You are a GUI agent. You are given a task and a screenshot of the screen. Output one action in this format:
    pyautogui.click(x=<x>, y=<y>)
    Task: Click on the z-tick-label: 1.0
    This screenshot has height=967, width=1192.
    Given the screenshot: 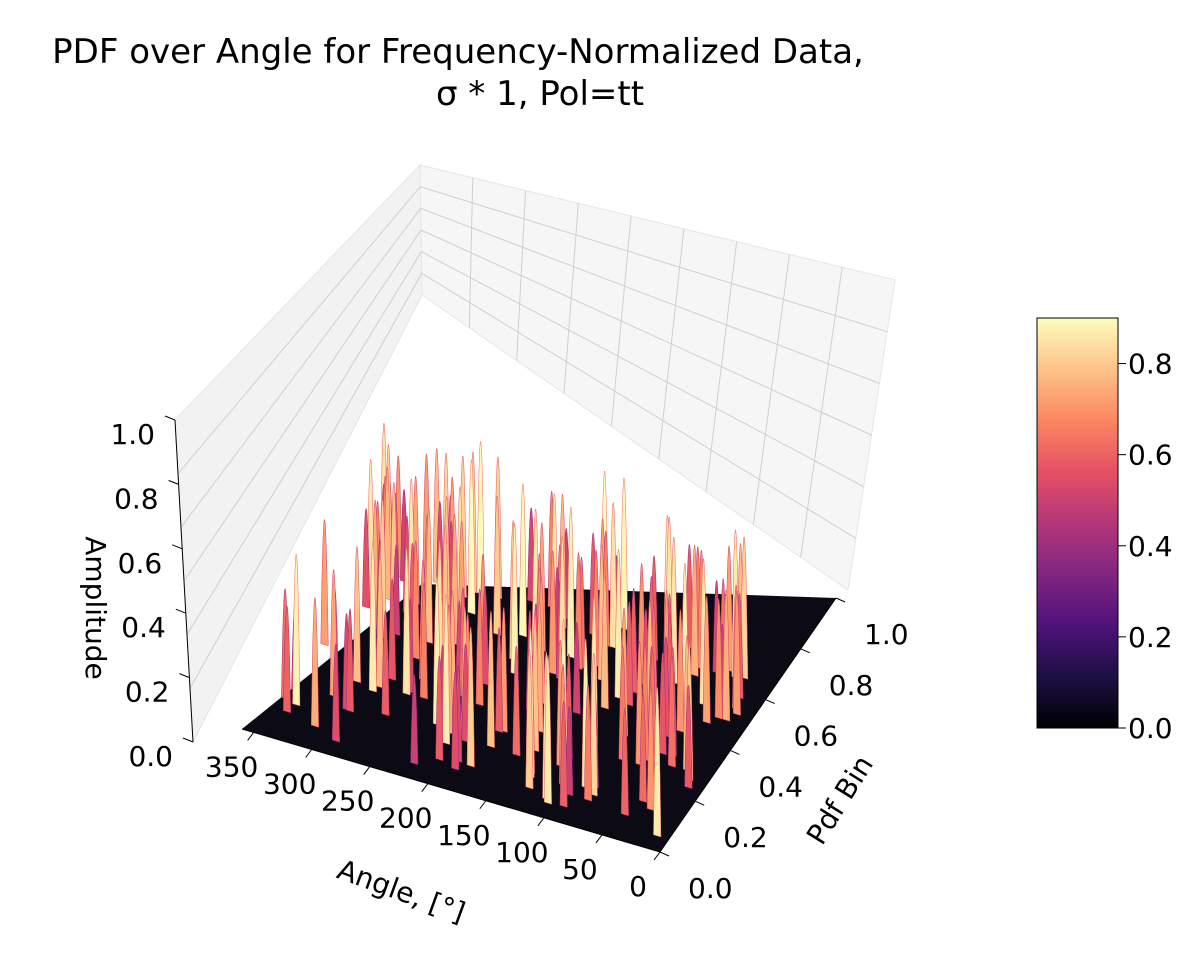 What is the action you would take?
    pyautogui.click(x=132, y=434)
    